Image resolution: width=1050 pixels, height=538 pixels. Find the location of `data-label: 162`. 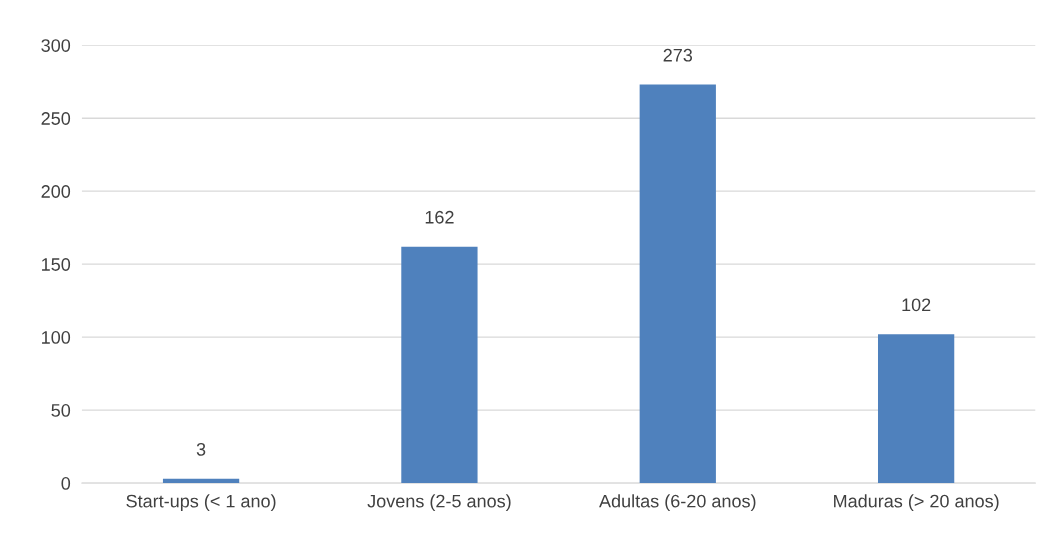

data-label: 162 is located at coordinates (439, 217).